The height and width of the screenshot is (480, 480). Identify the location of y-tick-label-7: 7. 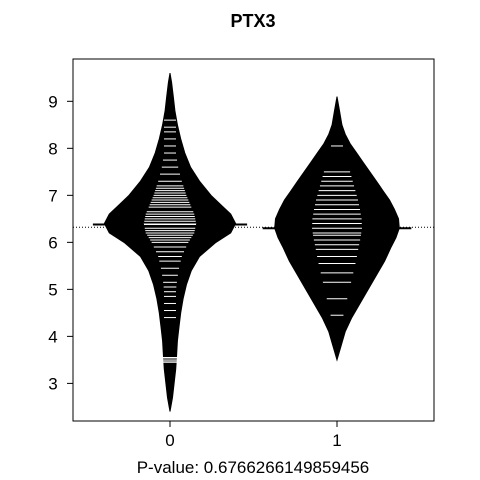
(52, 195).